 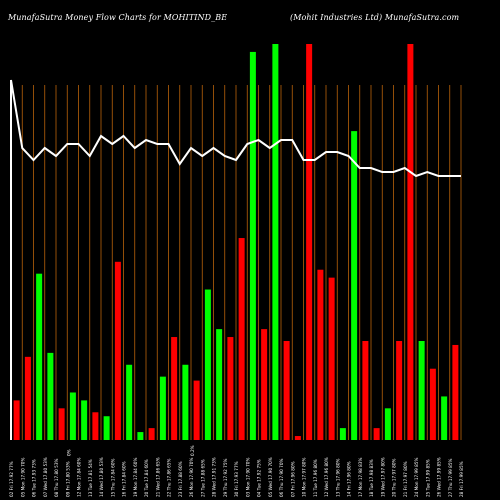 I want to click on x-tick-label: 10 Mon 17.97 80%, so click(x=304, y=477).